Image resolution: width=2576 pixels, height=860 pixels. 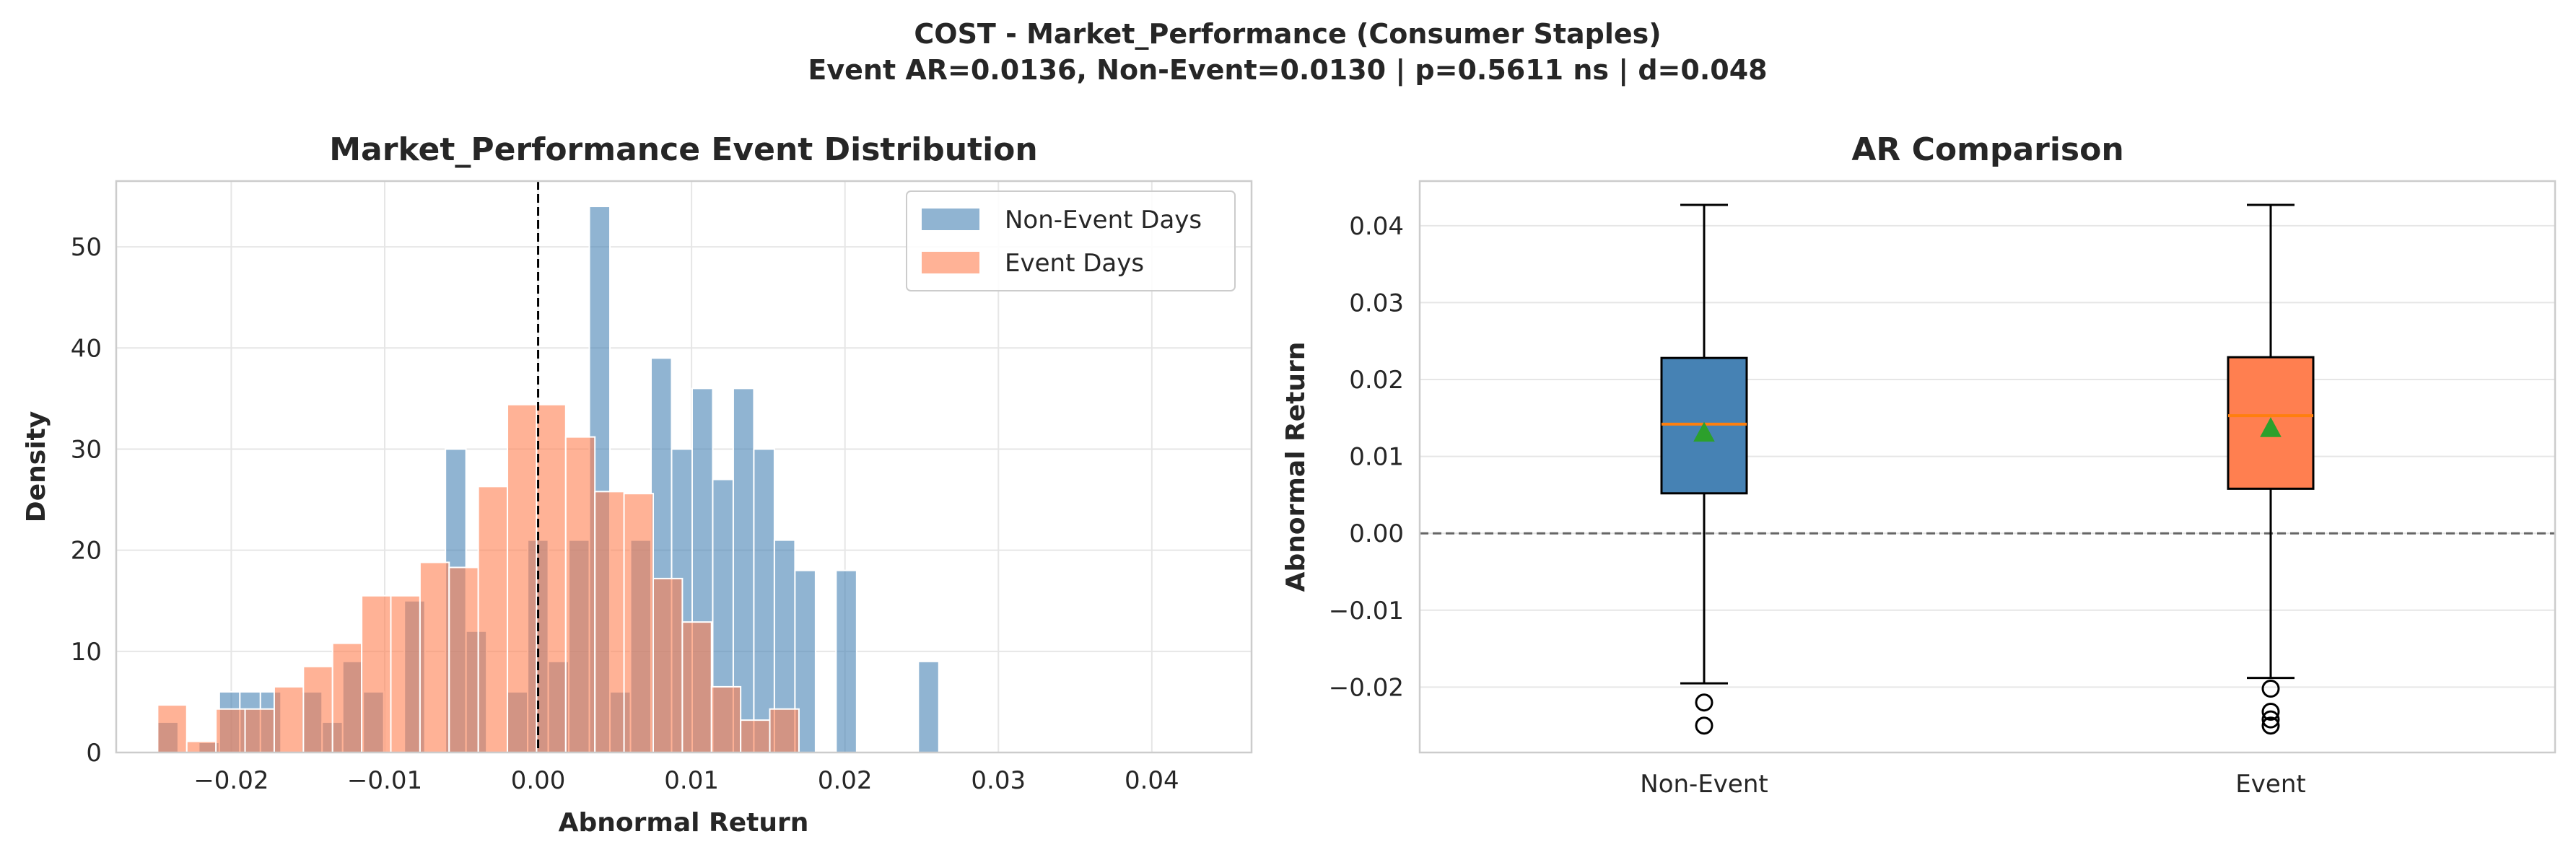 I want to click on histogram-title: Market_Performance Event Distribution, so click(x=683, y=150).